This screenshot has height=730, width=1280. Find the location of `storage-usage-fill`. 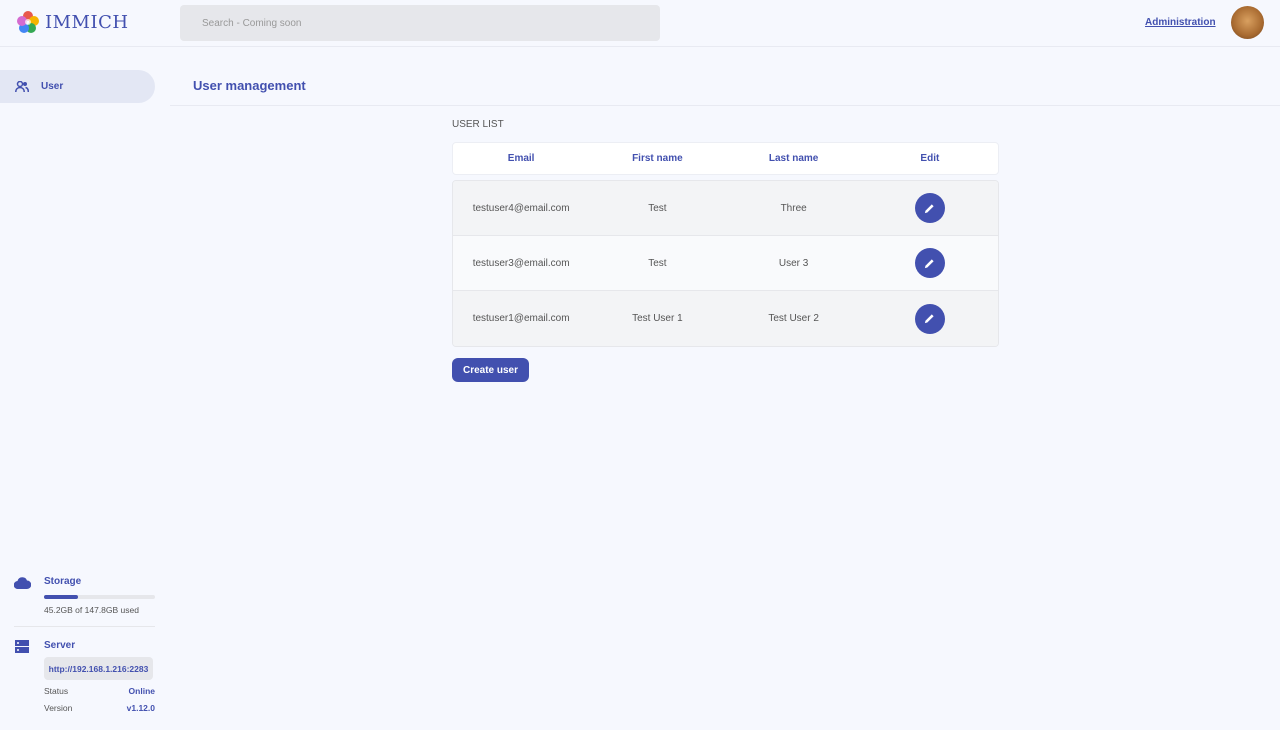

storage-usage-fill is located at coordinates (61, 597).